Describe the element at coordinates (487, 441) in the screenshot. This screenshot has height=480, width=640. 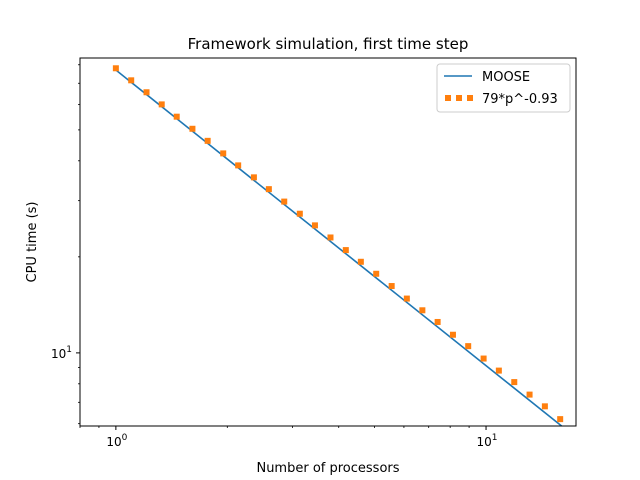
I see `x-tick-label: 10¹` at that location.